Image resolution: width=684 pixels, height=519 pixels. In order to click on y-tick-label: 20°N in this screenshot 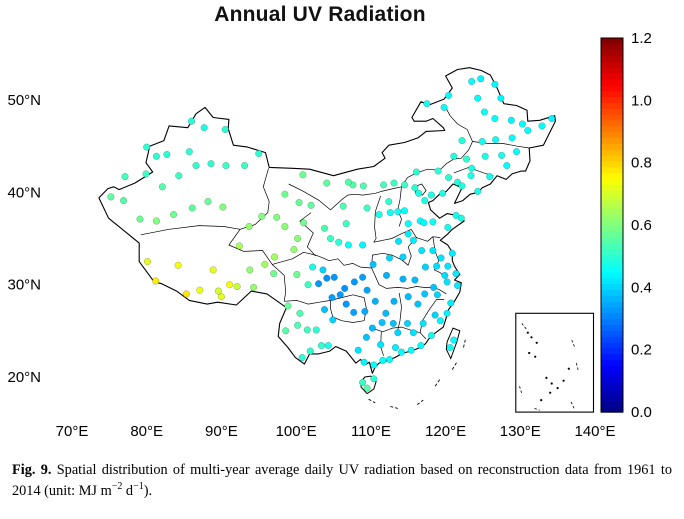, I will do `click(24, 377)`.